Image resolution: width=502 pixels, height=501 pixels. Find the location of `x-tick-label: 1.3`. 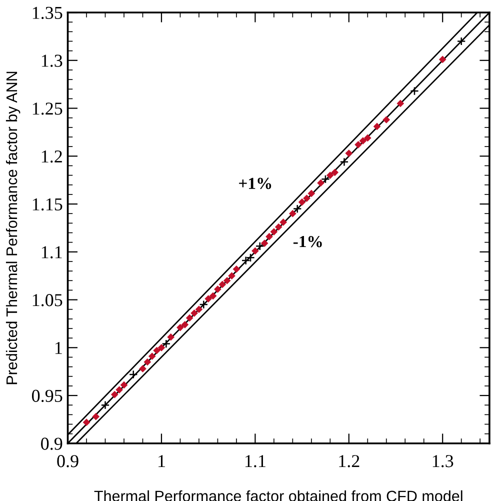

x-tick-label: 1.3 is located at coordinates (443, 461).